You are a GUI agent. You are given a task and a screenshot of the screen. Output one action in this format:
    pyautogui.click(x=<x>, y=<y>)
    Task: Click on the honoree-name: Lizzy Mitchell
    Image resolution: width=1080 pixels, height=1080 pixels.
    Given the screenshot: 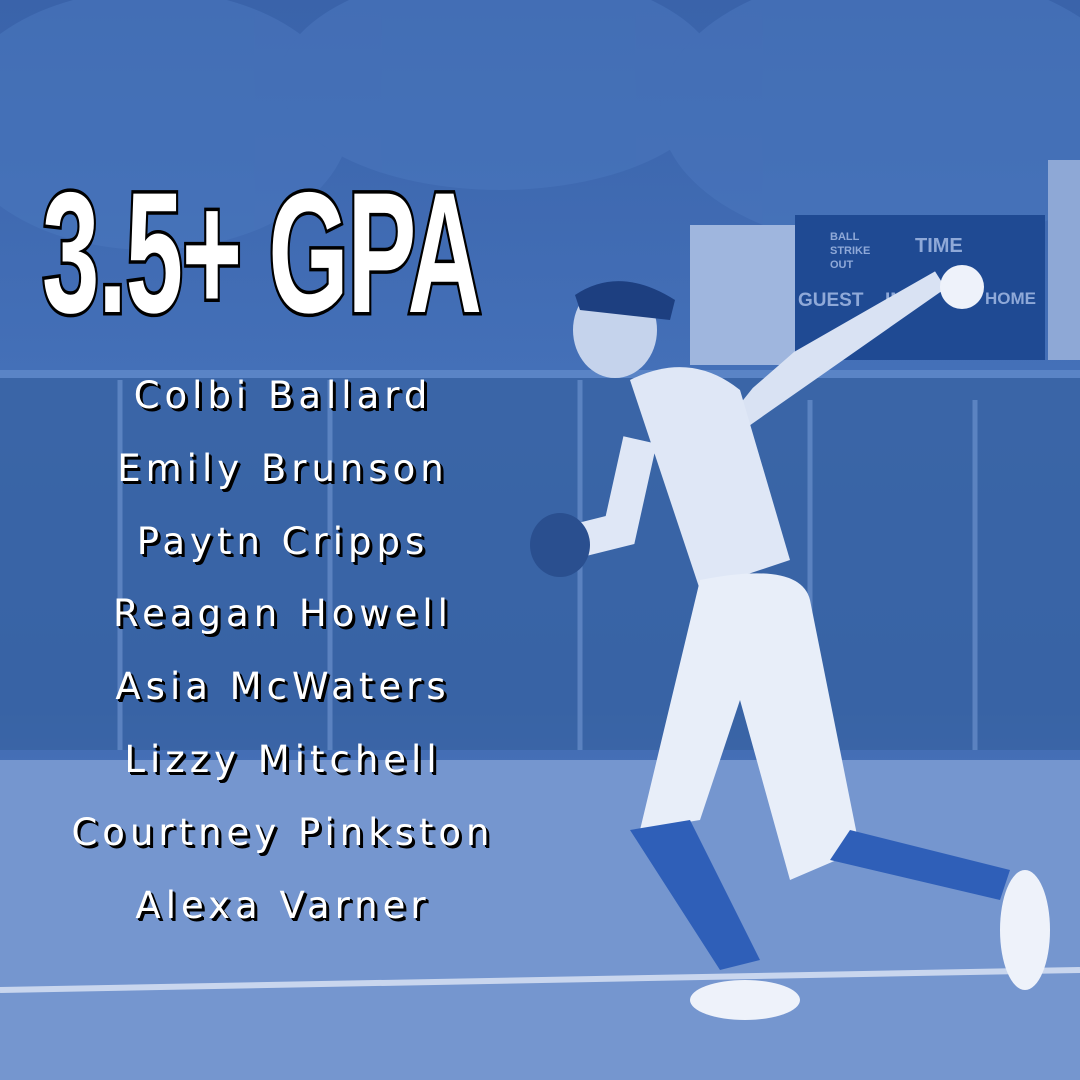 What is the action you would take?
    pyautogui.click(x=283, y=759)
    